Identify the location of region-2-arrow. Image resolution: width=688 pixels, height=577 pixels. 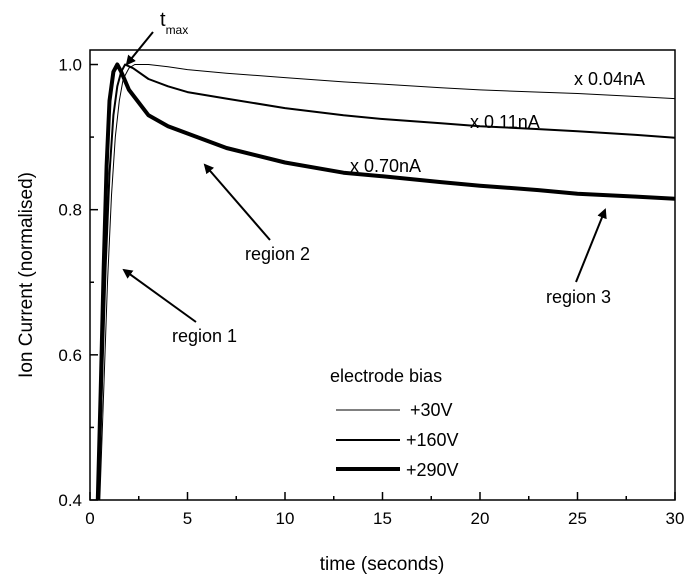
(237, 202).